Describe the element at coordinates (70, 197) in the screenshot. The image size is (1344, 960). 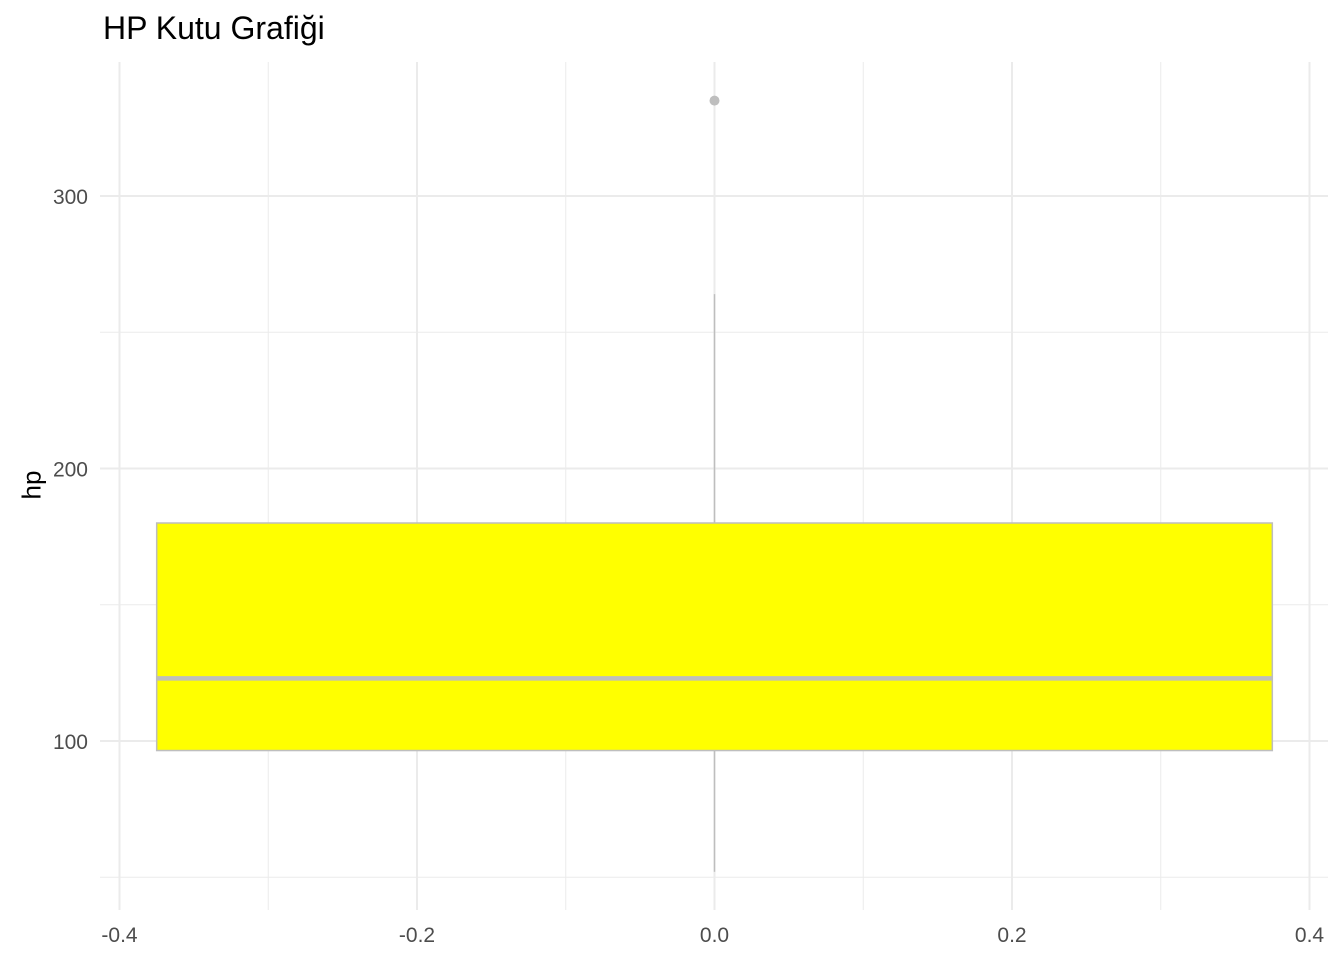
I see `y-tick-label: 300` at that location.